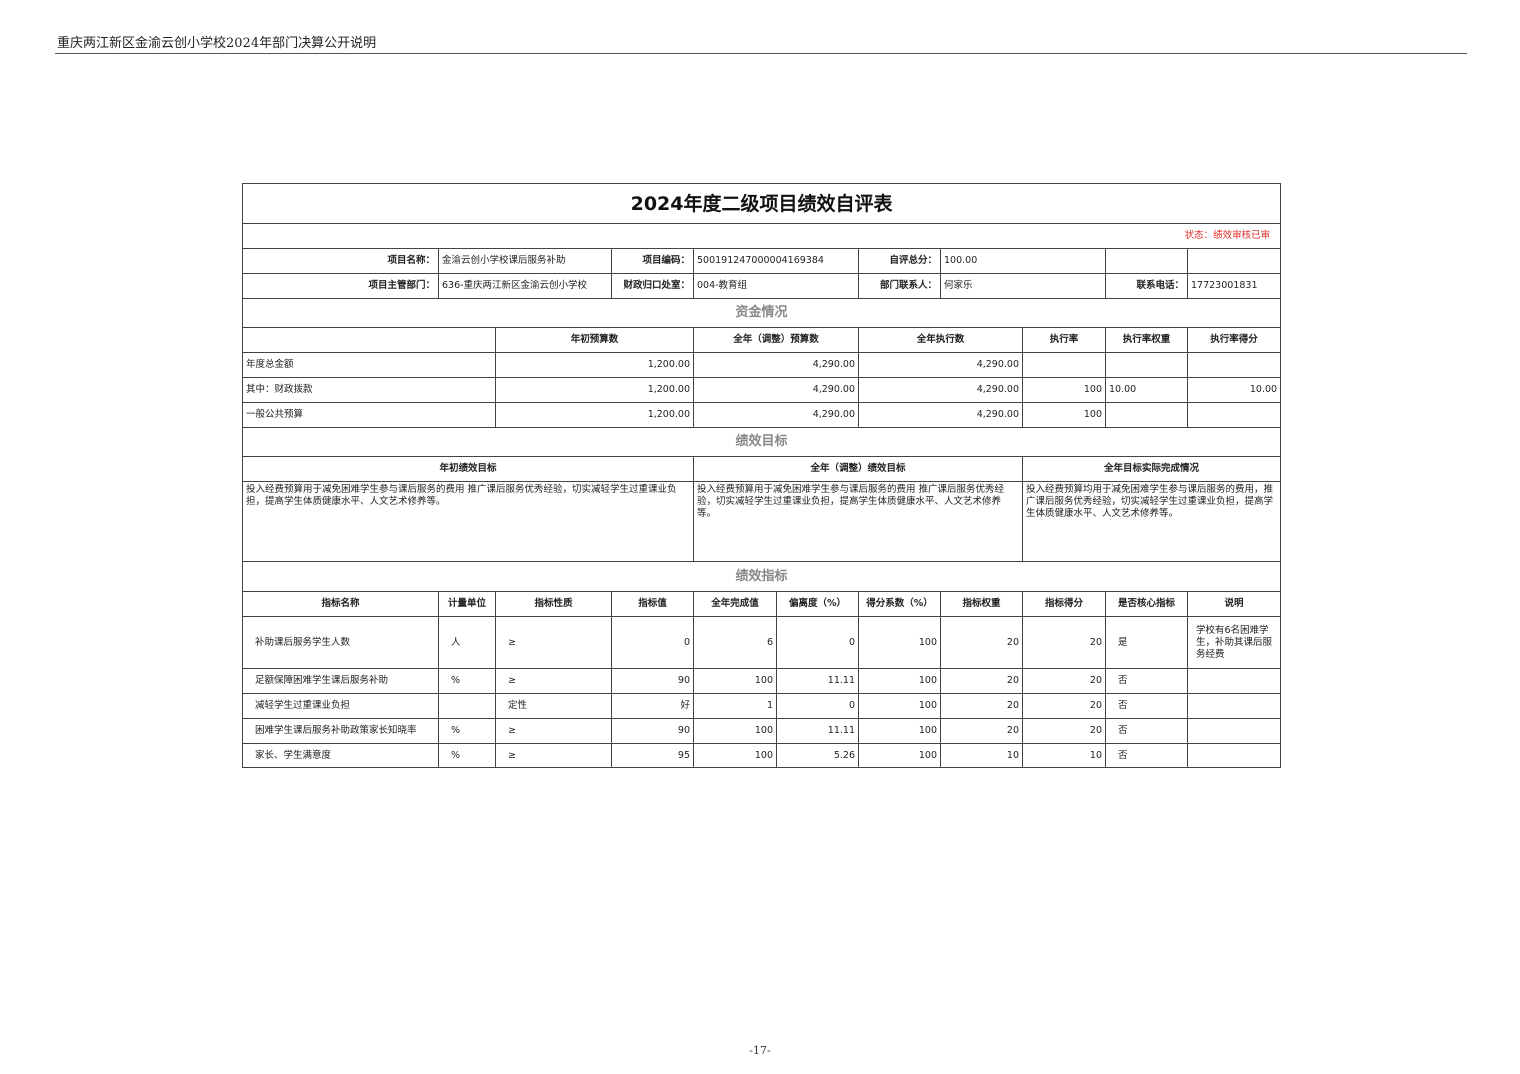  What do you see at coordinates (652, 261) in the screenshot?
I see `project-code-label: 项目编码：` at bounding box center [652, 261].